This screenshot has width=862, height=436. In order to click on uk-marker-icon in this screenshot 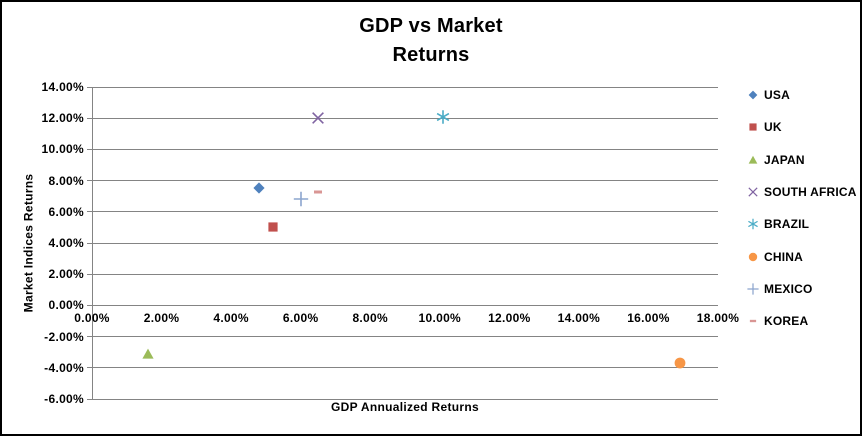, I will do `click(753, 127)`.